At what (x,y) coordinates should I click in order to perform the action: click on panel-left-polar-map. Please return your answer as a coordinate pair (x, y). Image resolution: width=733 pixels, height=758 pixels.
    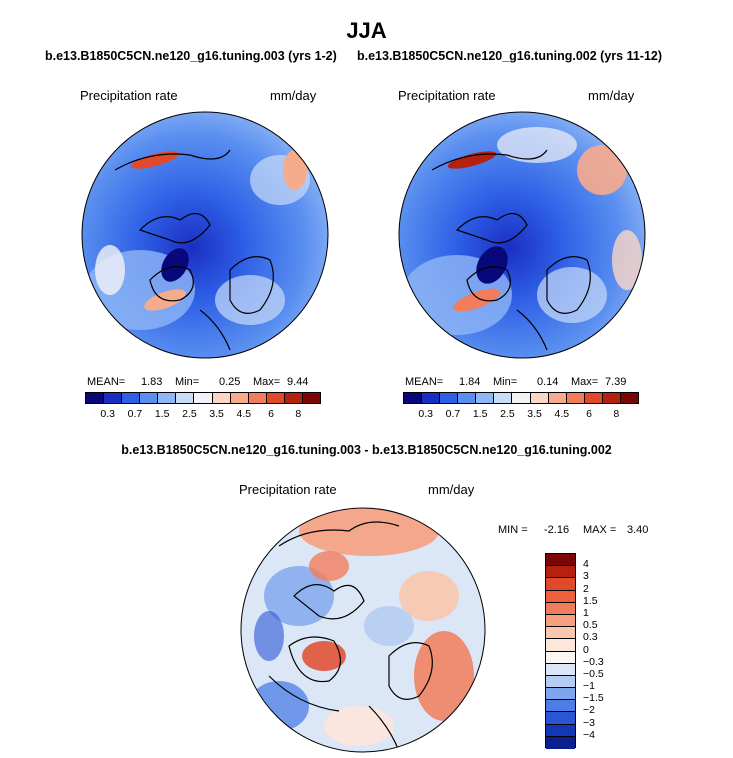
    Looking at the image, I should click on (205, 235).